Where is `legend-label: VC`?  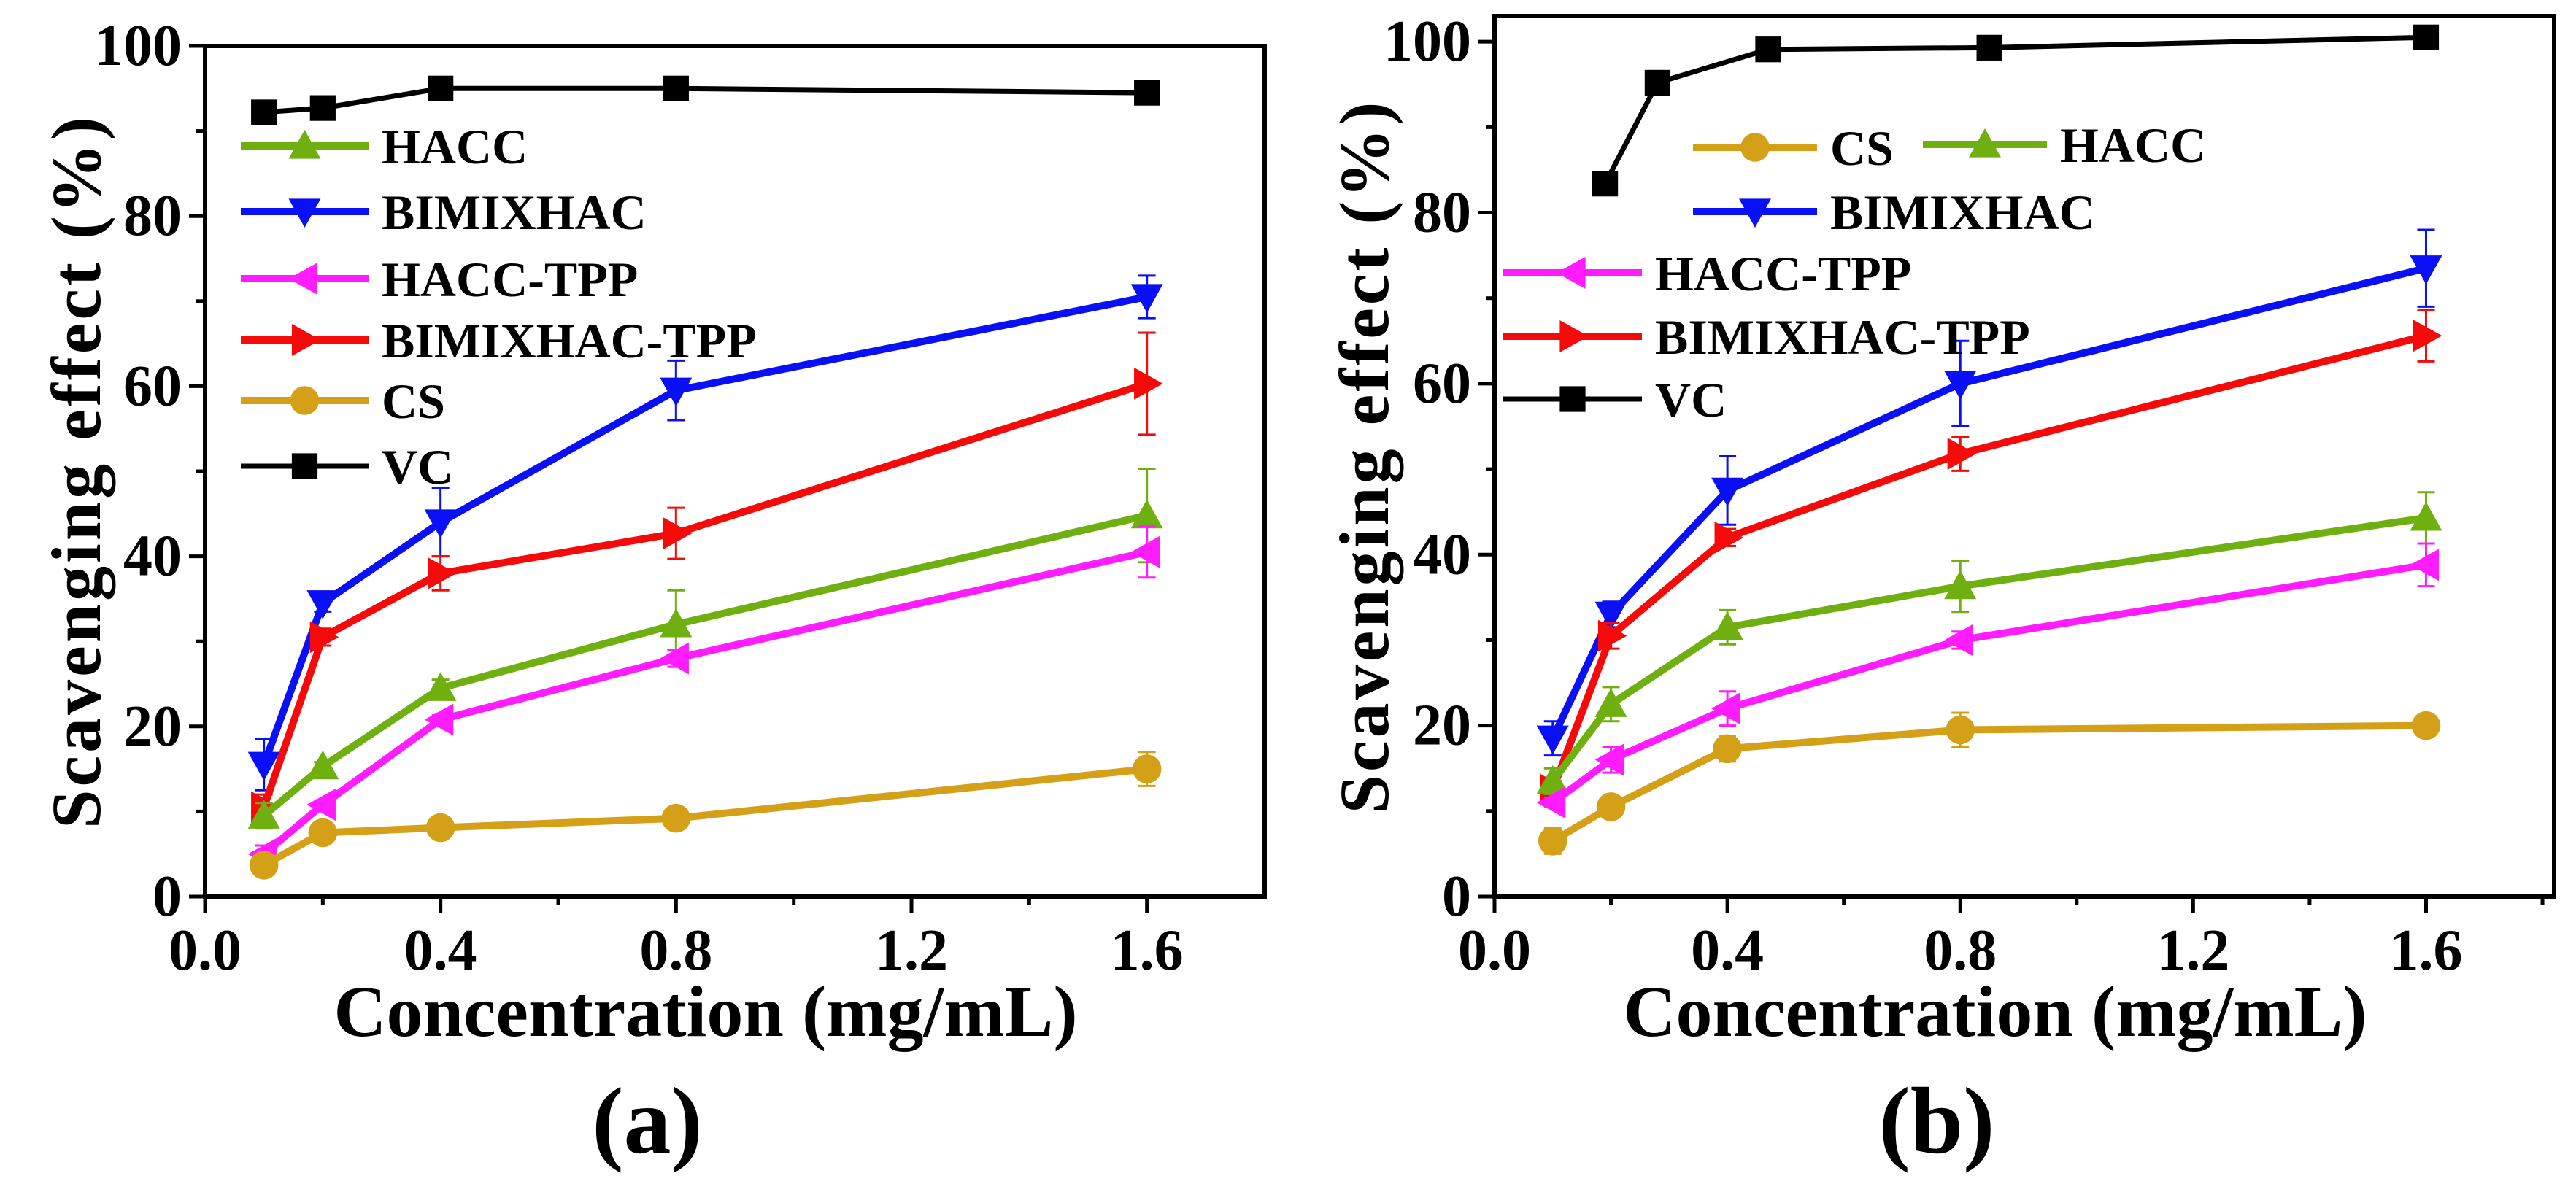
legend-label: VC is located at coordinates (1691, 399).